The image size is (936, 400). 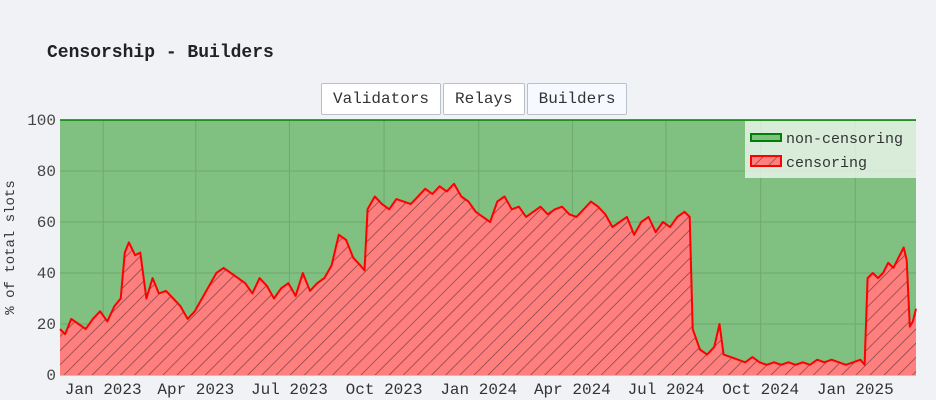 What do you see at coordinates (766, 137) in the screenshot?
I see `legend-swatch-non-censoring` at bounding box center [766, 137].